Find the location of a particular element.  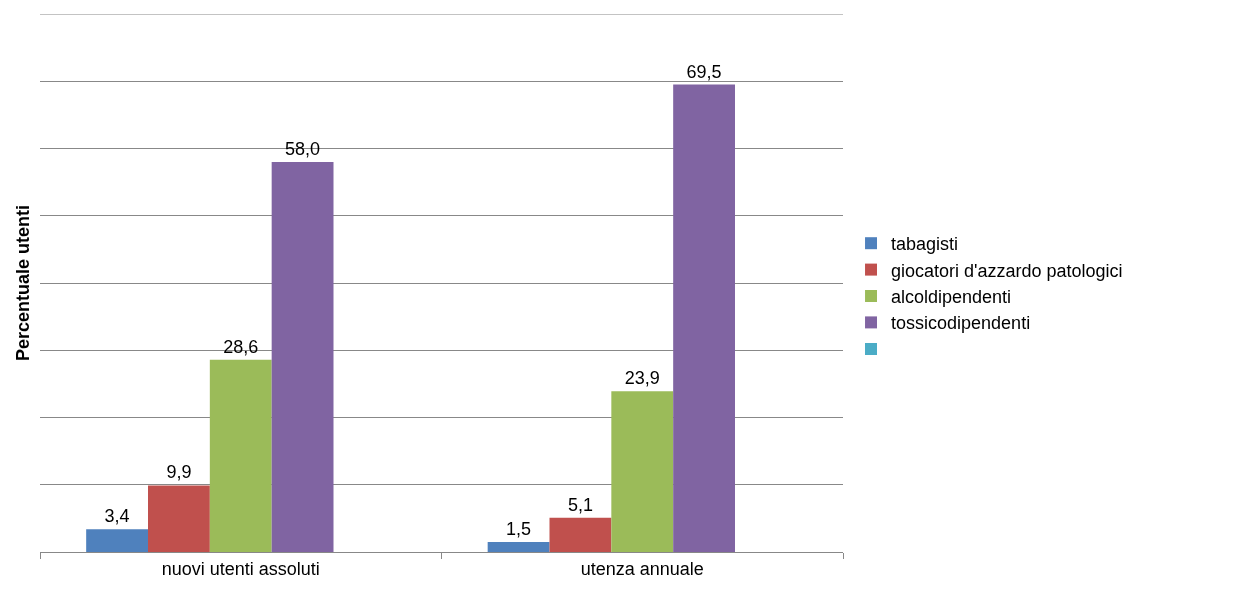

legend-label: tossicodipendenti is located at coordinates (961, 323).